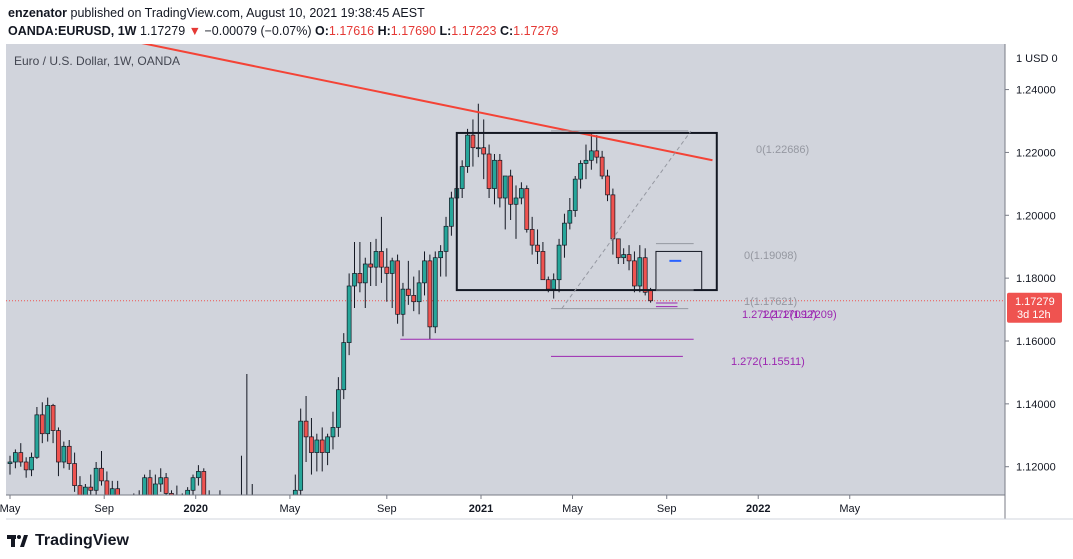  I want to click on range-rectangle, so click(586, 211).